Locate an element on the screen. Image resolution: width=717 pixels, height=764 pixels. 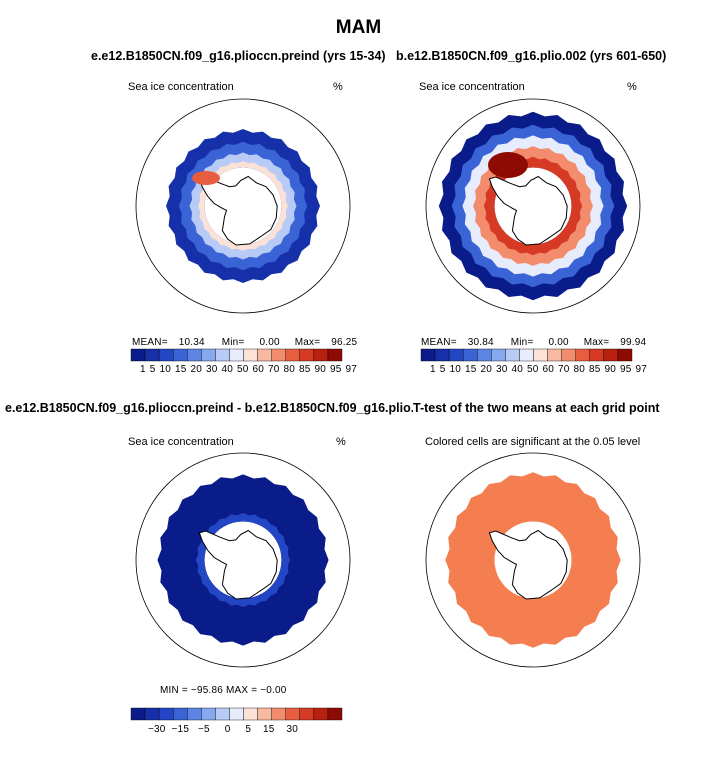
panel2-stats: MEAN= 30.84 Min= 0.00 Max= 99.94 is located at coordinates (533, 342).